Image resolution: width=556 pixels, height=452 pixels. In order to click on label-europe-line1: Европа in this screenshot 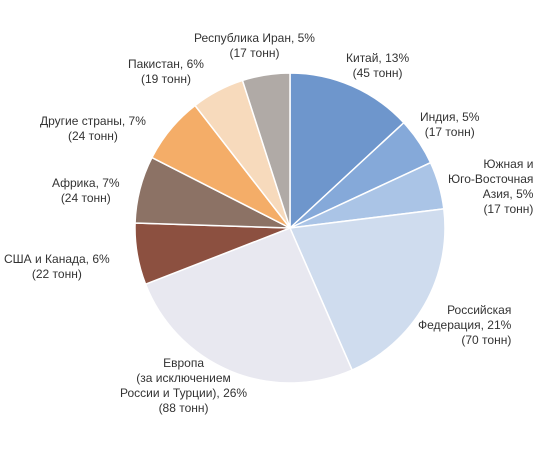, I will do `click(183, 363)`.